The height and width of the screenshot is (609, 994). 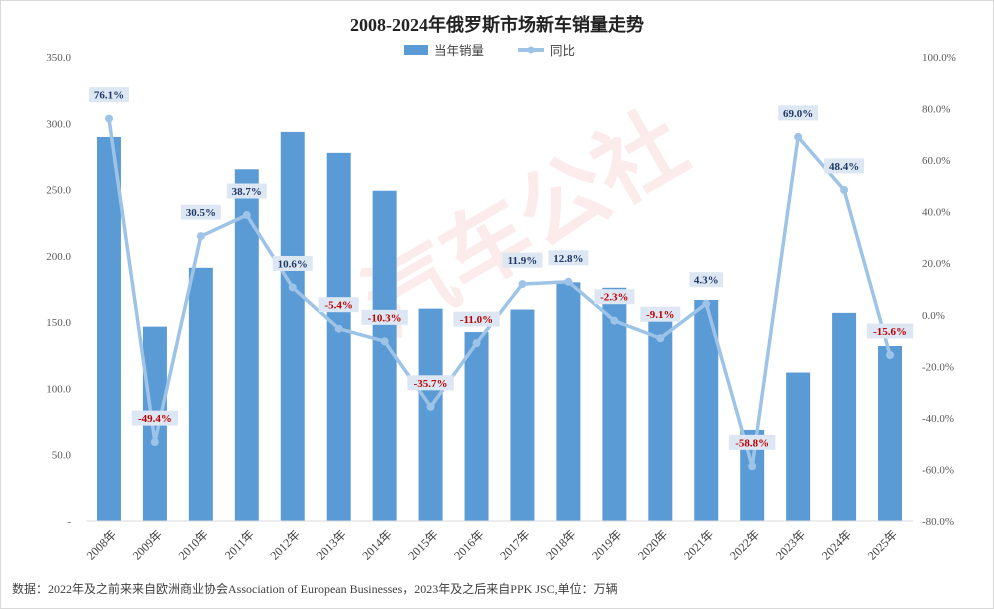 I want to click on left-tick-label: 350.0, so click(x=58, y=58).